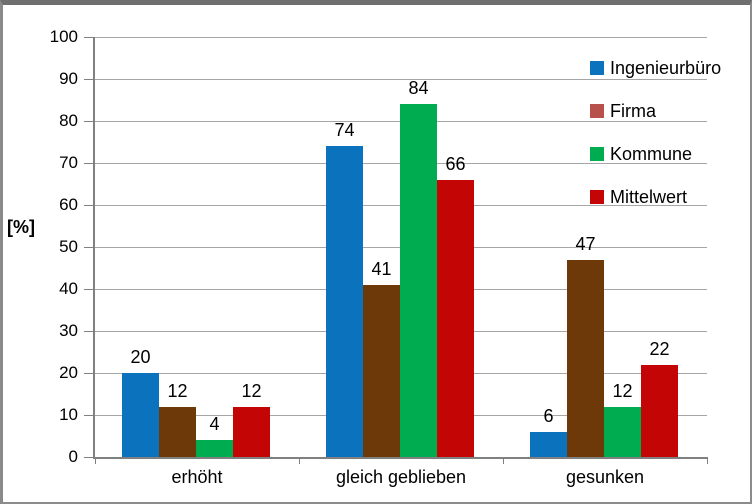 This screenshot has width=752, height=504. What do you see at coordinates (400, 458) in the screenshot?
I see `x-axis` at bounding box center [400, 458].